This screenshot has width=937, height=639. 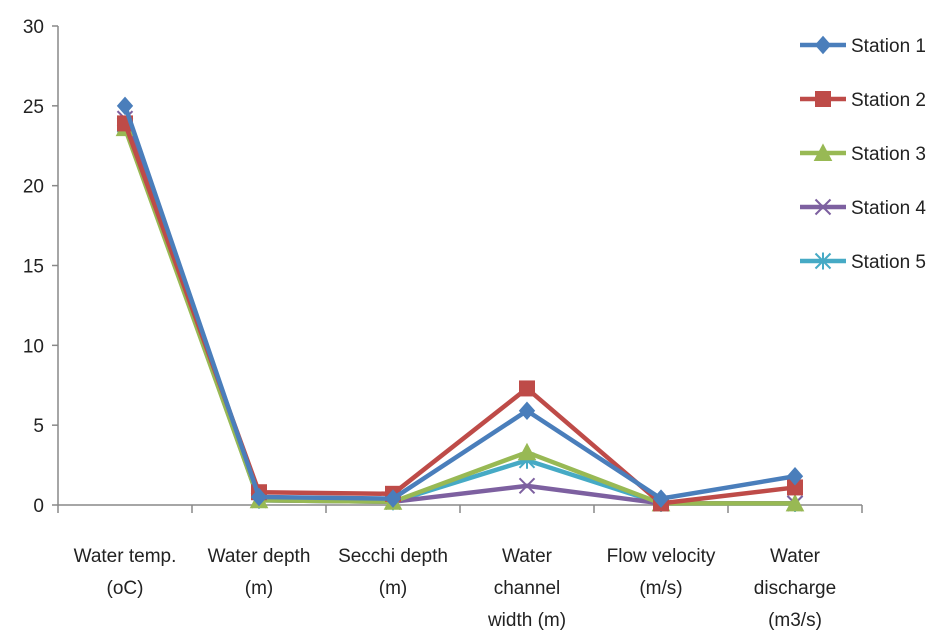 I want to click on y-tick-label: 10, so click(x=33, y=346).